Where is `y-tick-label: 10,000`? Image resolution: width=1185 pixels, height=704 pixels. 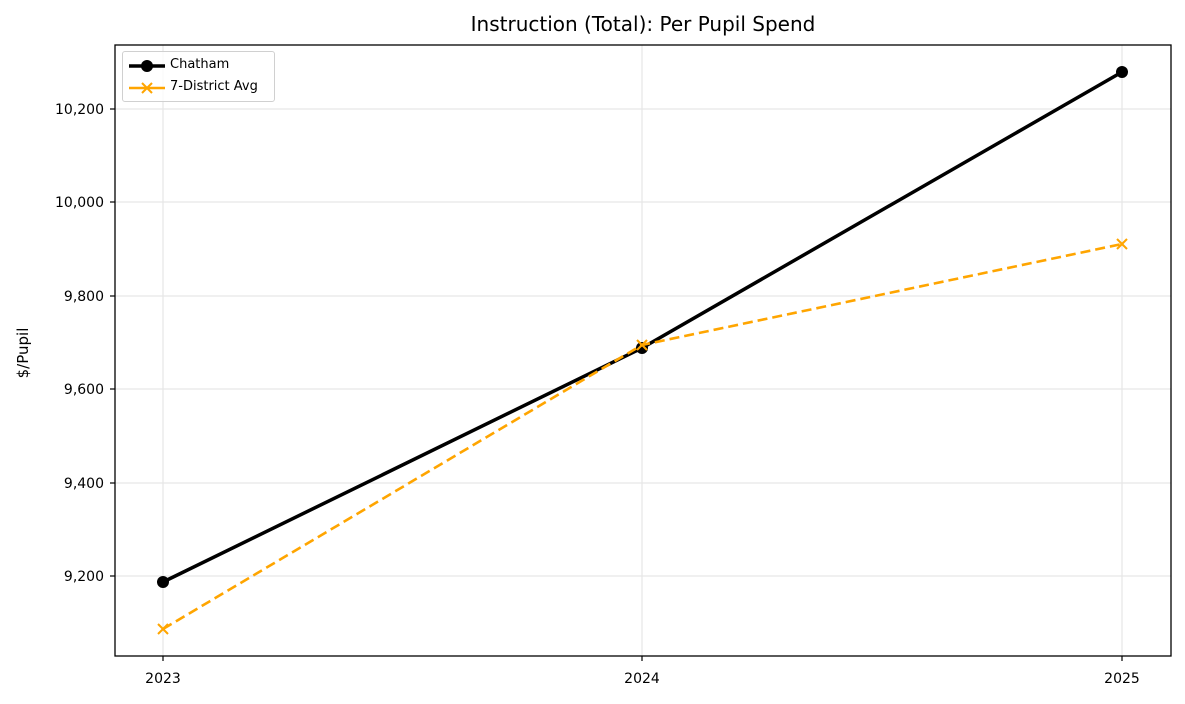
y-tick-label: 10,000 is located at coordinates (79, 203).